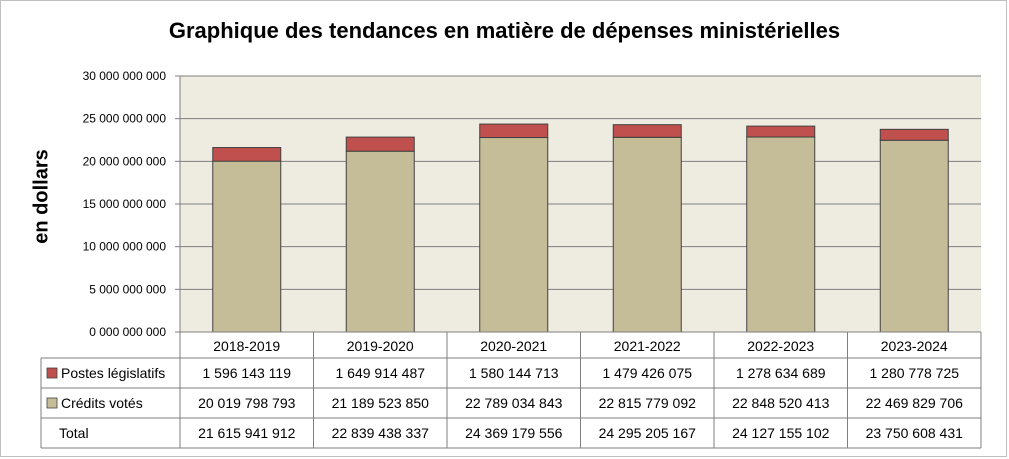 This screenshot has height=459, width=1009. What do you see at coordinates (125, 204) in the screenshot?
I see `y-tick-label: 15 000 000 000` at bounding box center [125, 204].